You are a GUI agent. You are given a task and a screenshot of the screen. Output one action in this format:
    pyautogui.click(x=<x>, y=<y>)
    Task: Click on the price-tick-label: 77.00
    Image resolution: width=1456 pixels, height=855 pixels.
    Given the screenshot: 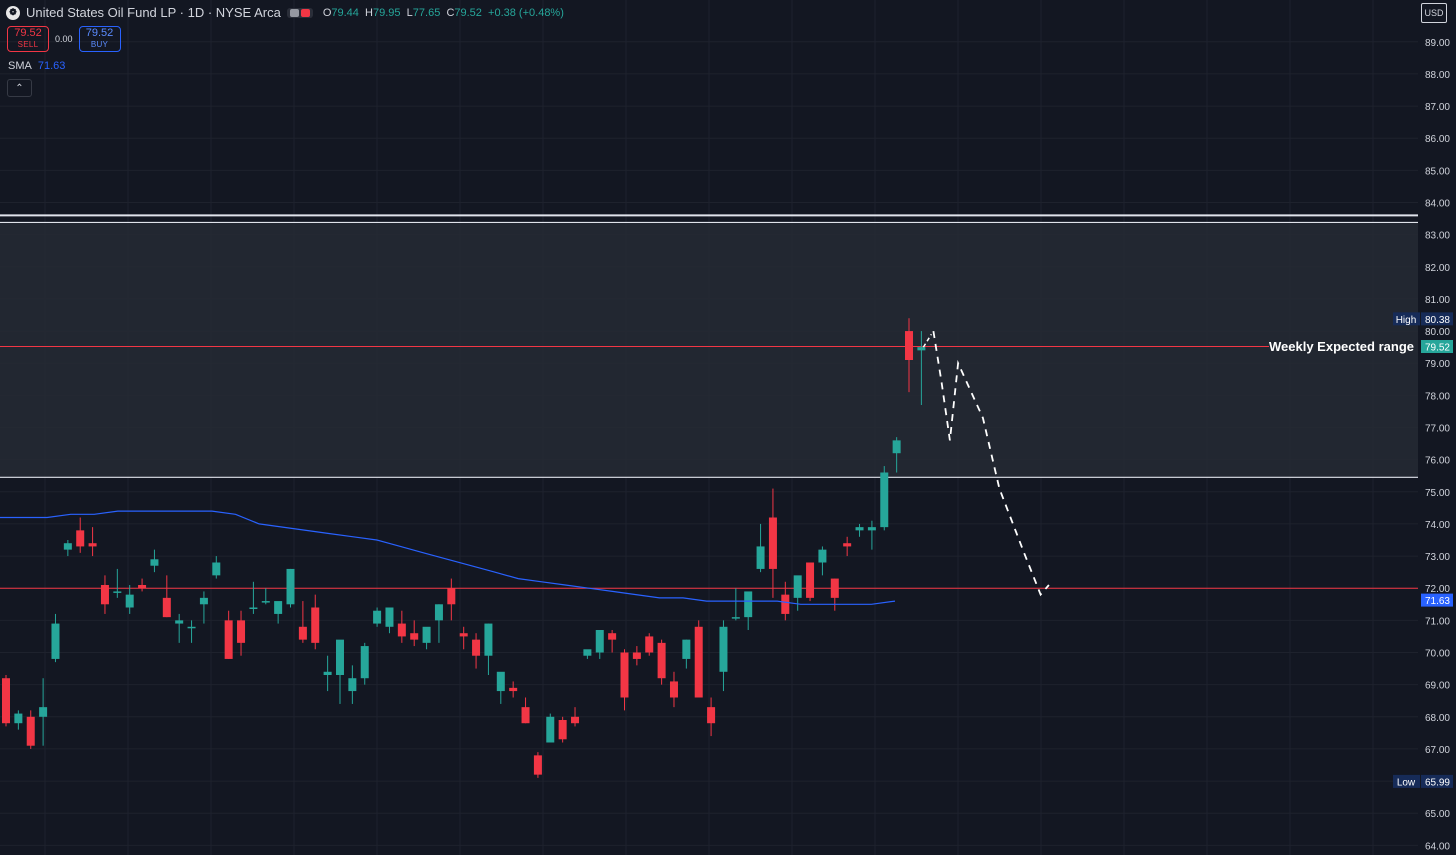 What is the action you would take?
    pyautogui.click(x=1437, y=429)
    